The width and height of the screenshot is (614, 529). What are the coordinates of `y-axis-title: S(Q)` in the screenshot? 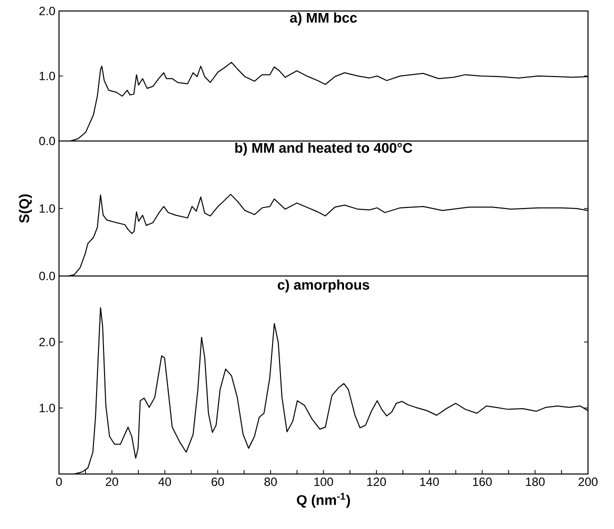 It's located at (25, 208).